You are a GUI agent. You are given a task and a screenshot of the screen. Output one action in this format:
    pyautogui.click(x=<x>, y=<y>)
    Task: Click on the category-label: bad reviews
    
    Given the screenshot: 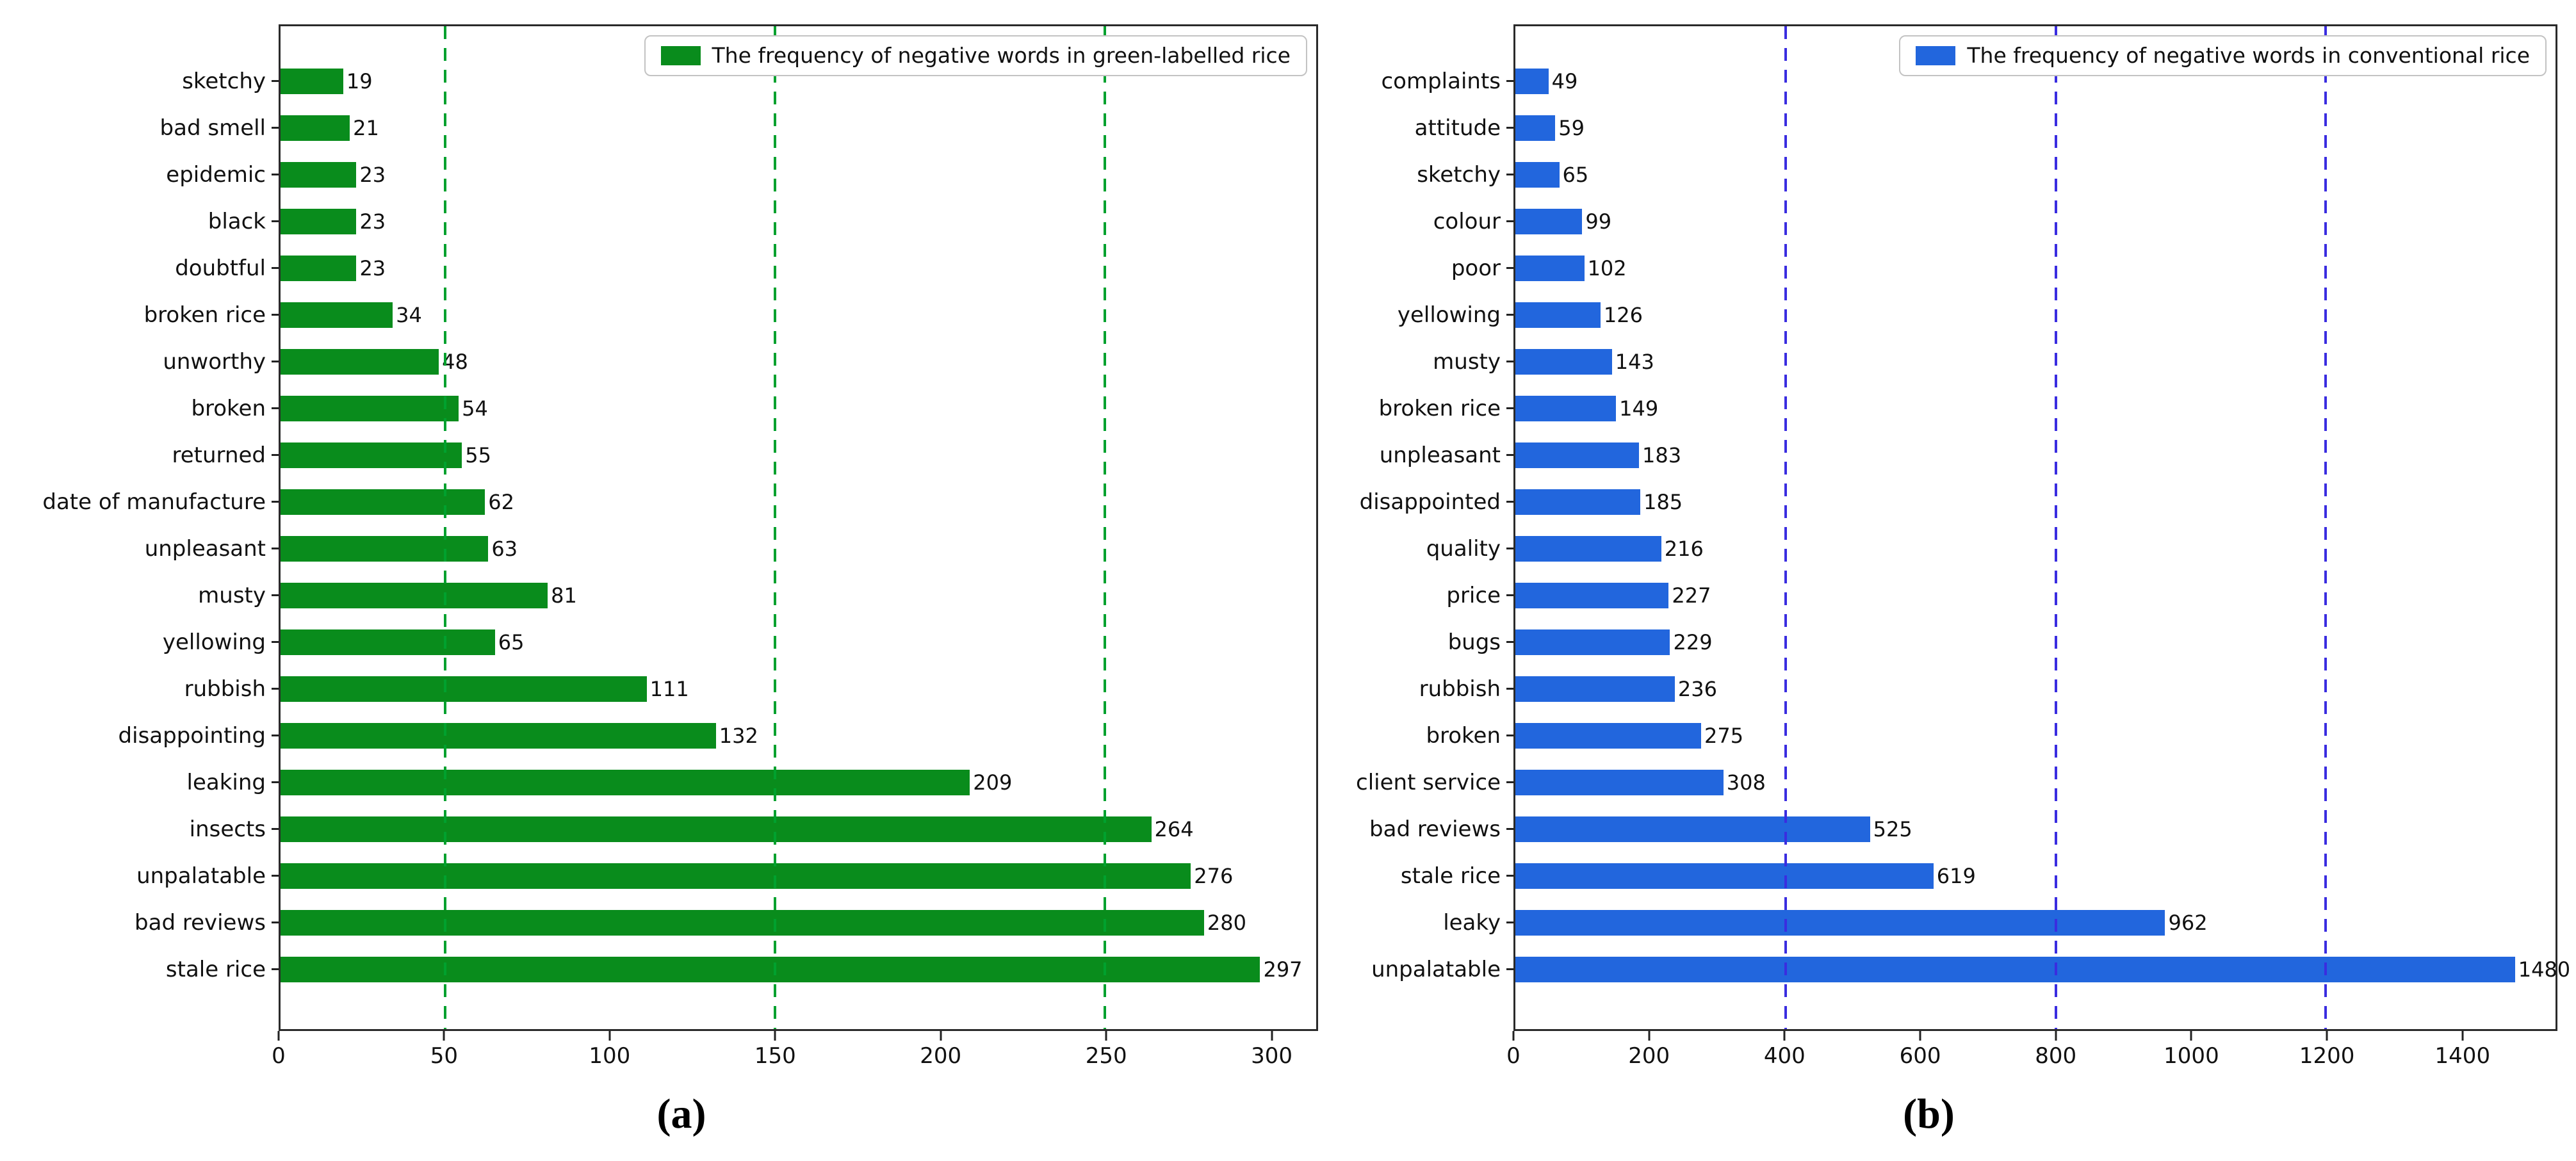 What is the action you would take?
    pyautogui.click(x=1435, y=829)
    